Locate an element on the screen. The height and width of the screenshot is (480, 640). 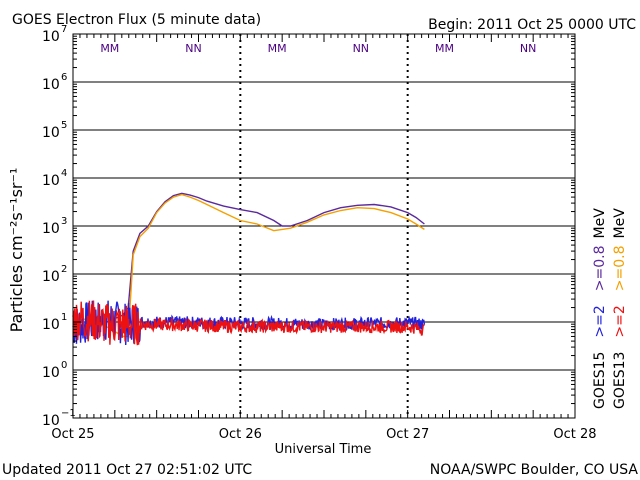
updated-timestamp: Updated 2011 Oct 27 02:51:02 UTC is located at coordinates (127, 470).